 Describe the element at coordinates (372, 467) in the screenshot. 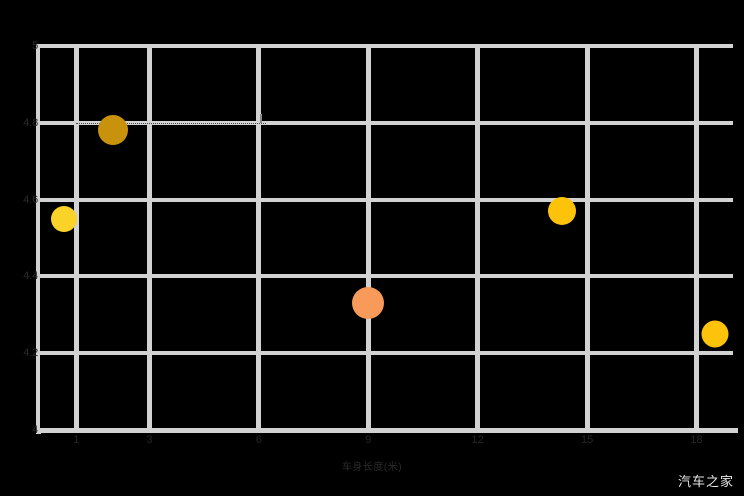

I see `x-axis-label: 车身长度(米)` at that location.